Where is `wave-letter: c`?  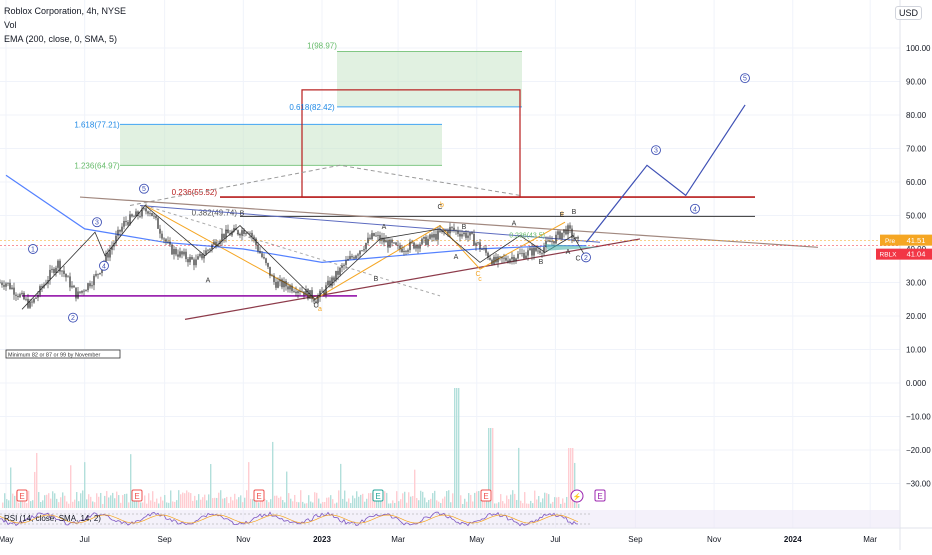 wave-letter: c is located at coordinates (480, 279).